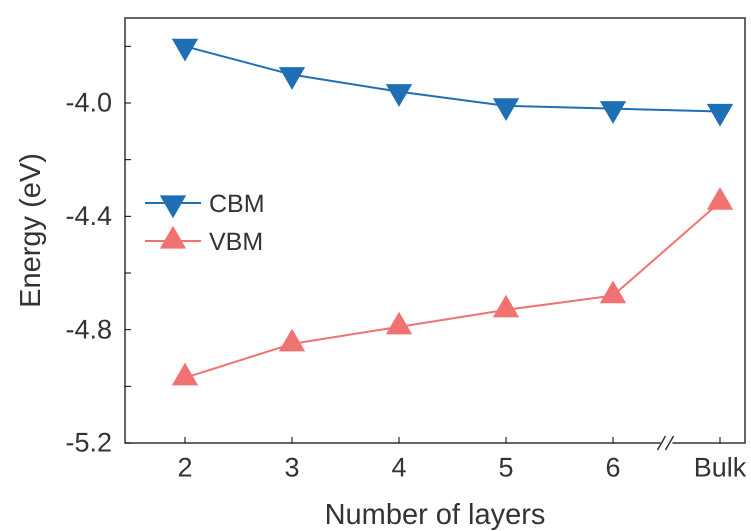  Describe the element at coordinates (88, 443) in the screenshot. I see `y-tick-label: -5.2` at that location.